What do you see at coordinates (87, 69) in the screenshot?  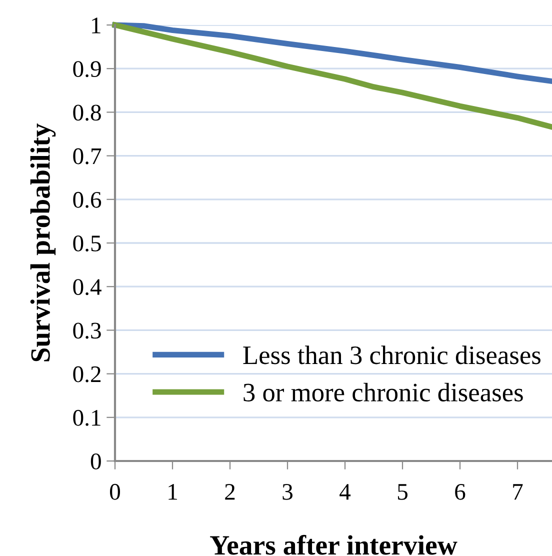 I see `y-tick-label: 0.9` at bounding box center [87, 69].